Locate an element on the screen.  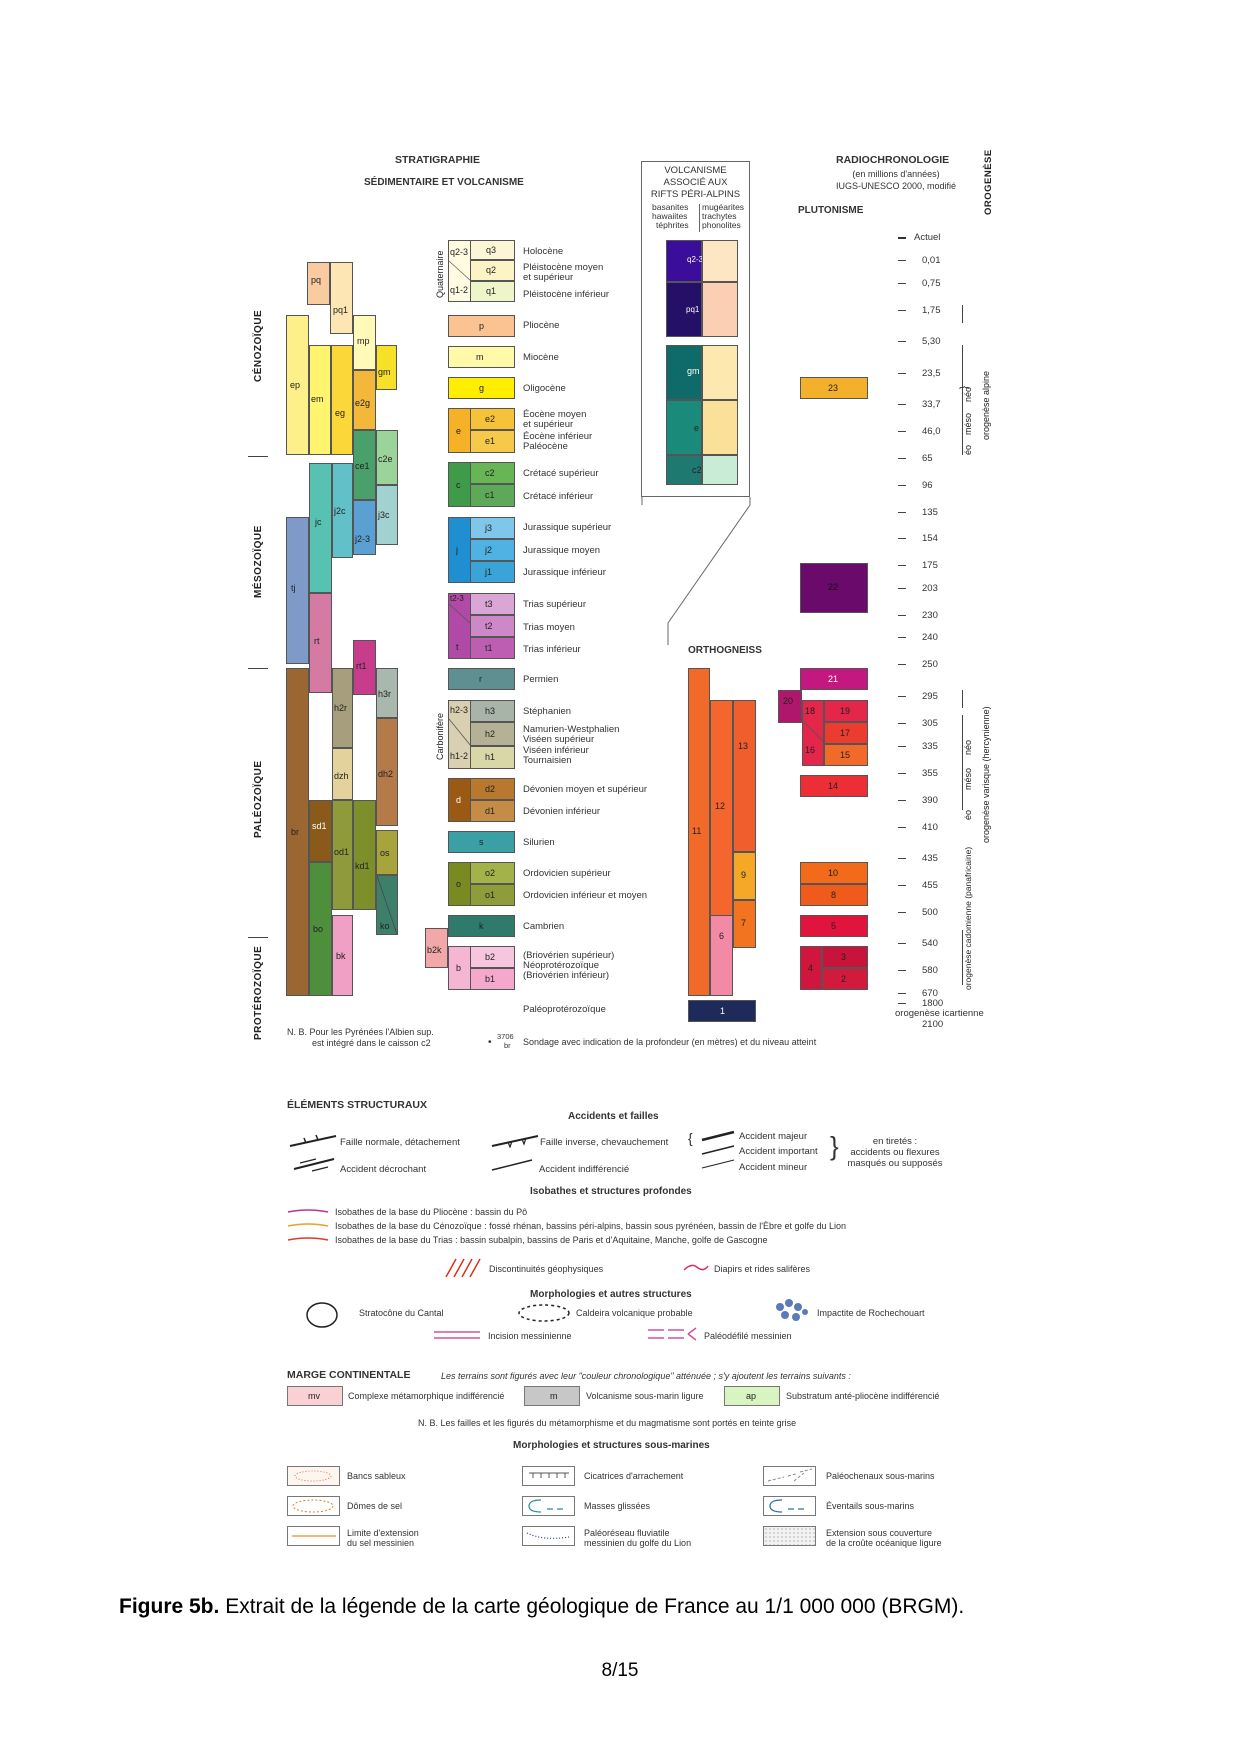
block-bo: bo is located at coordinates (320, 929).